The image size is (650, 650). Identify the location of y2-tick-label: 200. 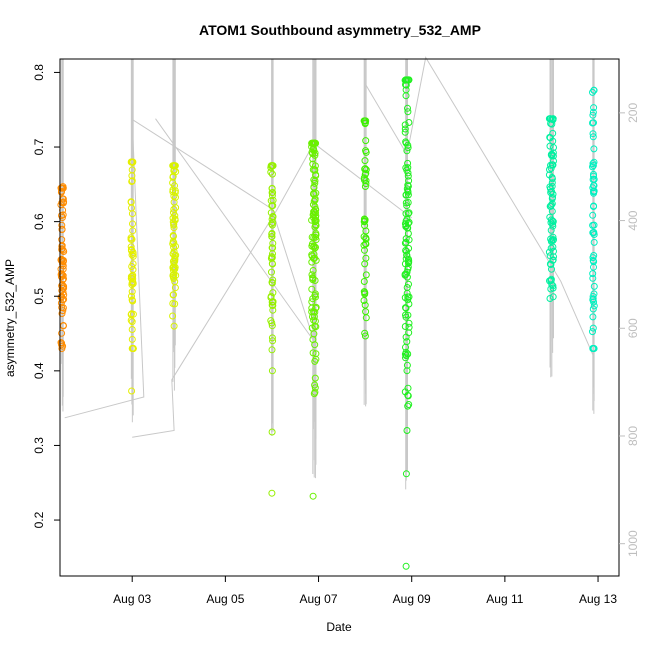
(633, 113).